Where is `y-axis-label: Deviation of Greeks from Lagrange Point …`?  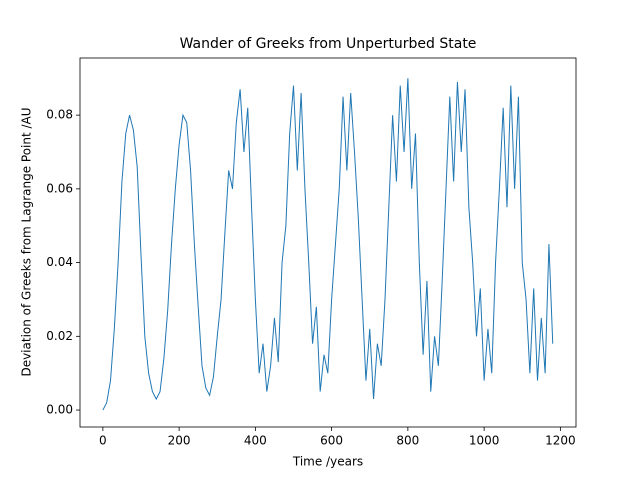
y-axis-label: Deviation of Greeks from Lagrange Point … is located at coordinates (27, 241).